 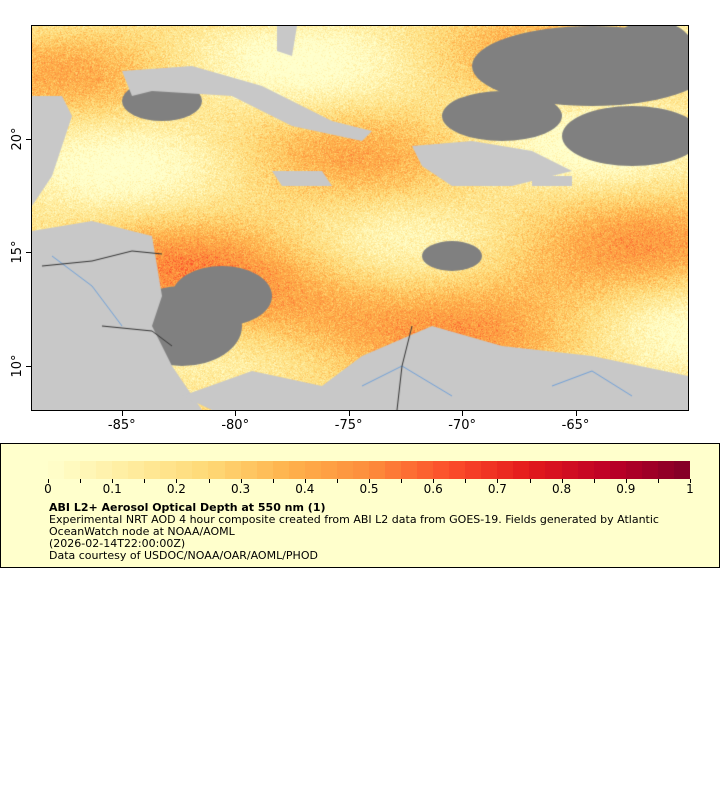 What do you see at coordinates (117, 543) in the screenshot?
I see `legend-time: (2026-02-14T22:00:00Z)` at bounding box center [117, 543].